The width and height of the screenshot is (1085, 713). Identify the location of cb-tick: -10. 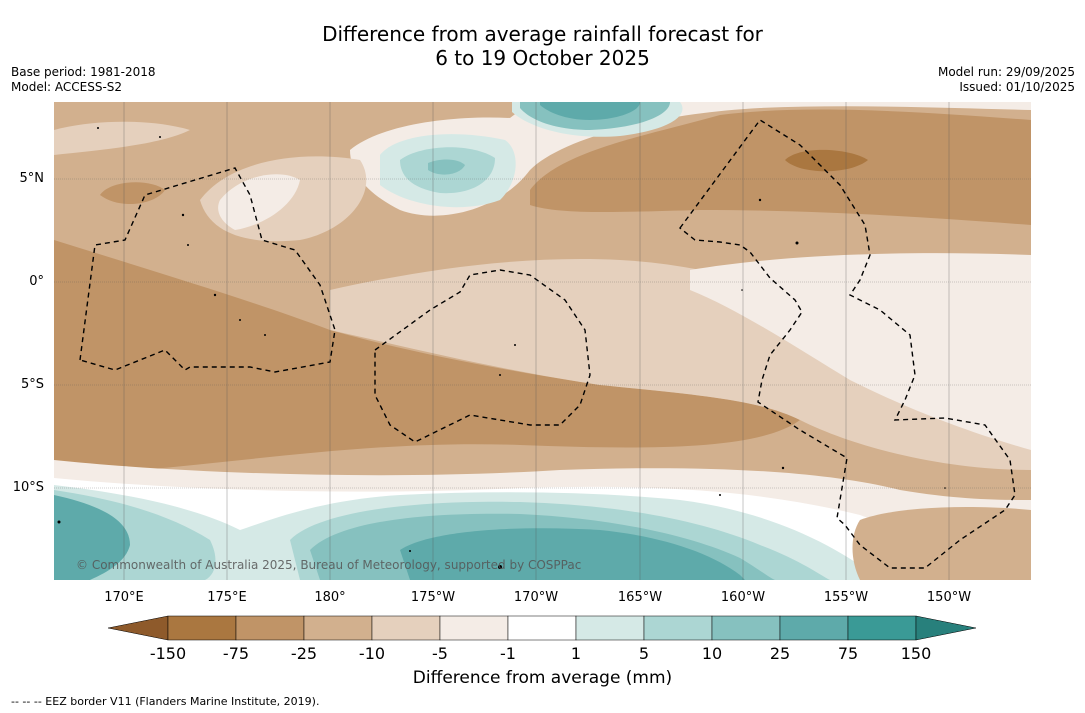
(372, 653).